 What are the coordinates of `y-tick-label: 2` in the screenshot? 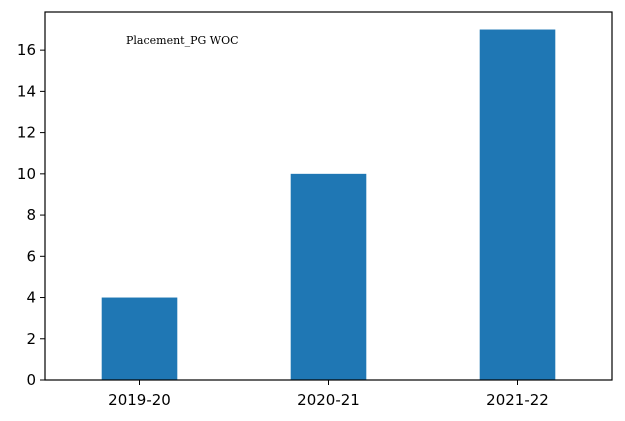 It's located at (31, 339).